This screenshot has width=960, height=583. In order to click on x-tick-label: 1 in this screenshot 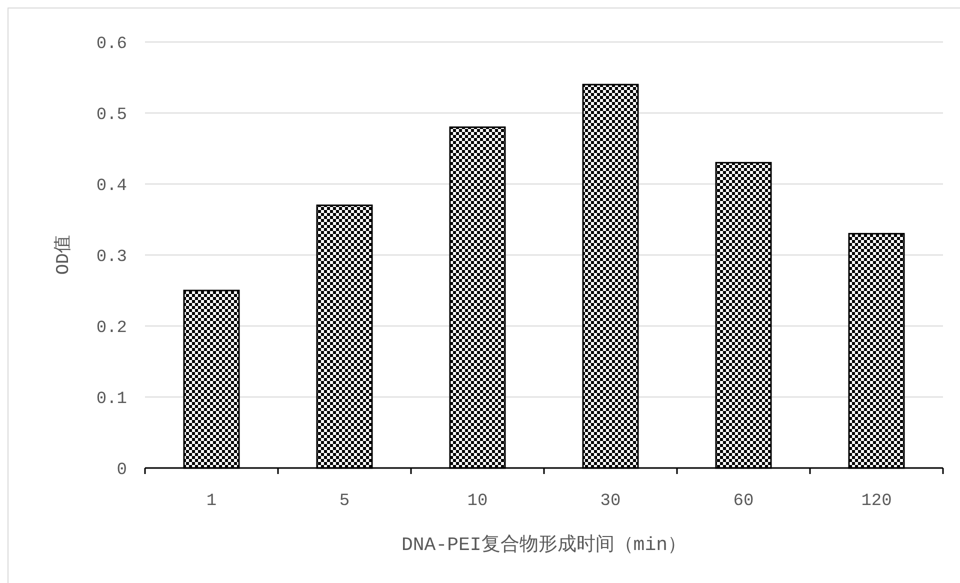, I will do `click(211, 501)`.